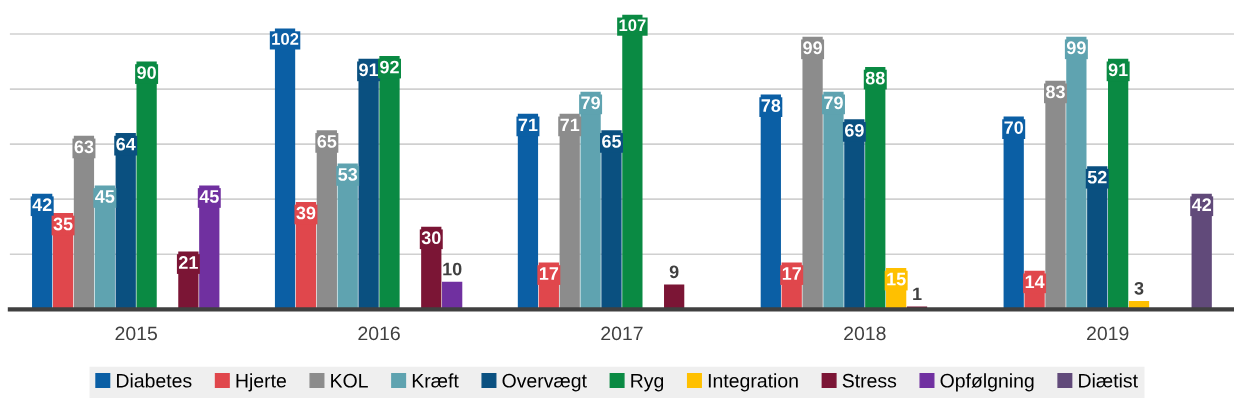  What do you see at coordinates (349, 380) in the screenshot?
I see `legend-label: KOL` at bounding box center [349, 380].